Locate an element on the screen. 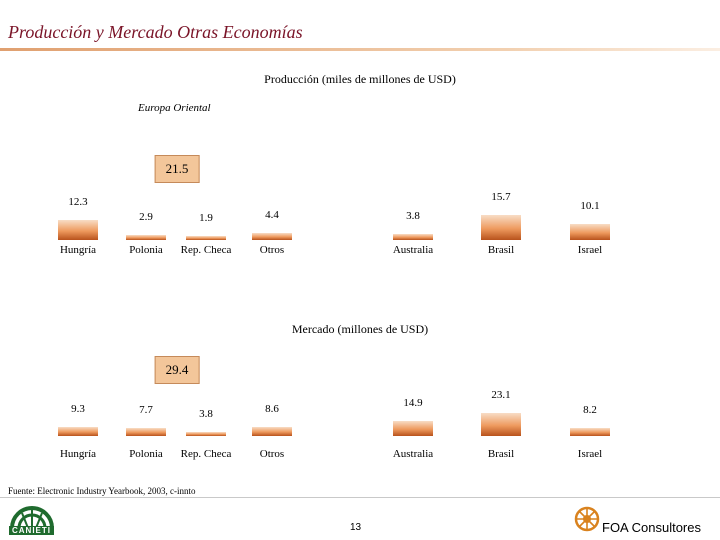 Image resolution: width=720 pixels, height=540 pixels. market-bar-israel is located at coordinates (590, 431).